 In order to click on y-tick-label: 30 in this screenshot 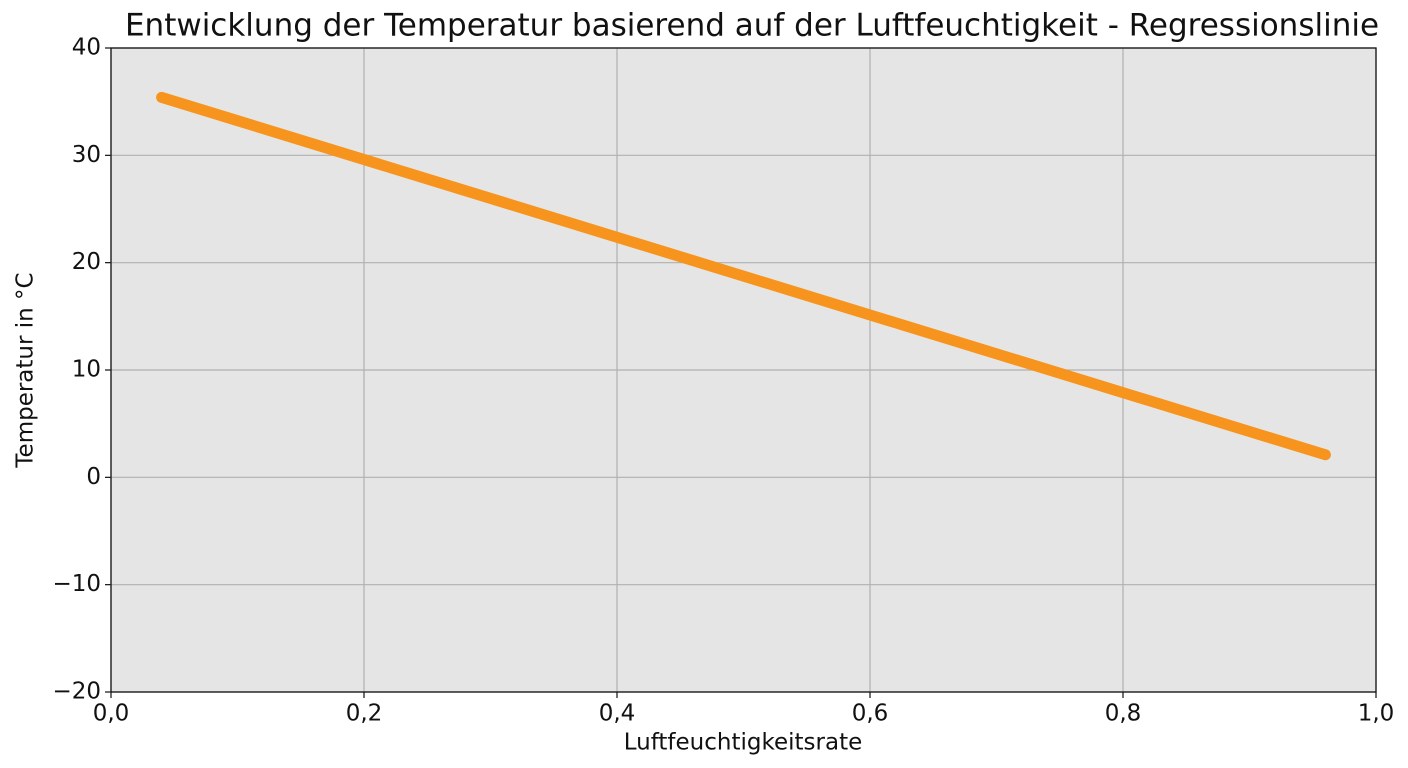, I will do `click(86, 155)`.